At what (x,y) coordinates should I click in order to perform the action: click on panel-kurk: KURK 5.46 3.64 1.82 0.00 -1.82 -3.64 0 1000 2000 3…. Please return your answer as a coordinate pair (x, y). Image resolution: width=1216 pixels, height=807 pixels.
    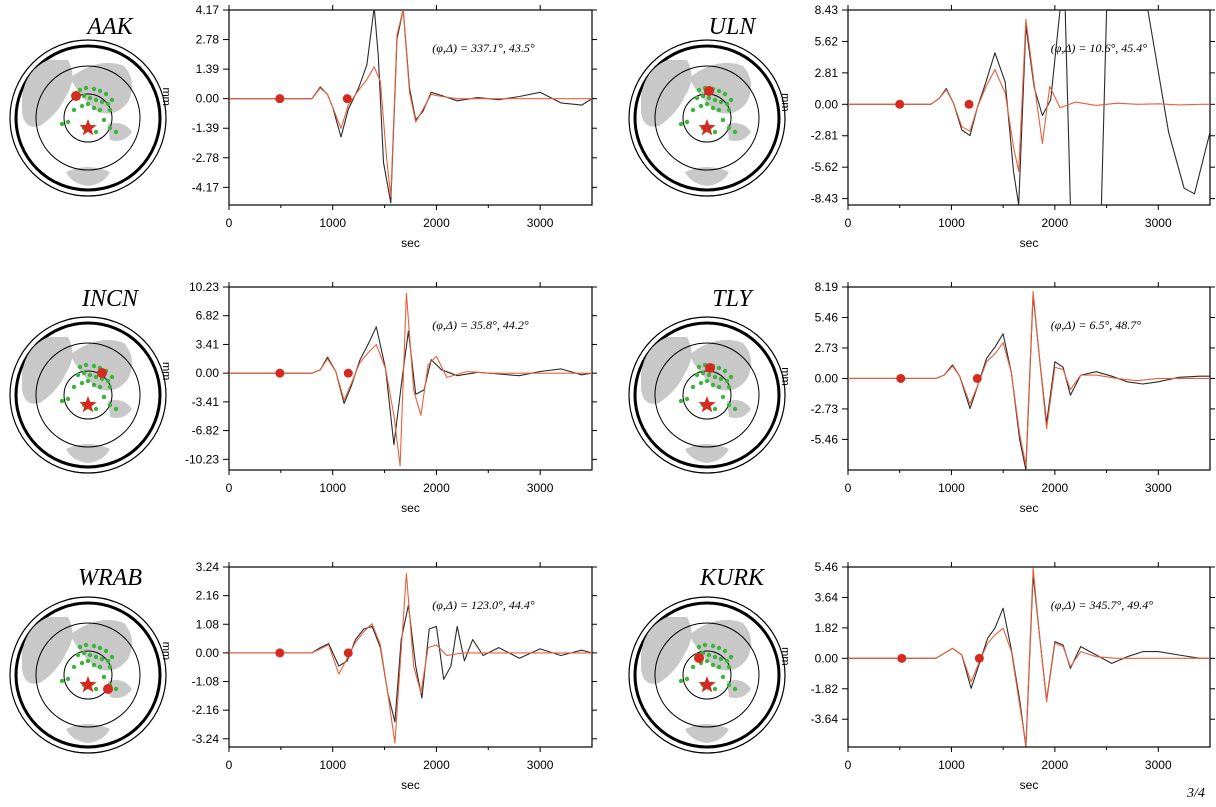
    Looking at the image, I should click on (921, 676).